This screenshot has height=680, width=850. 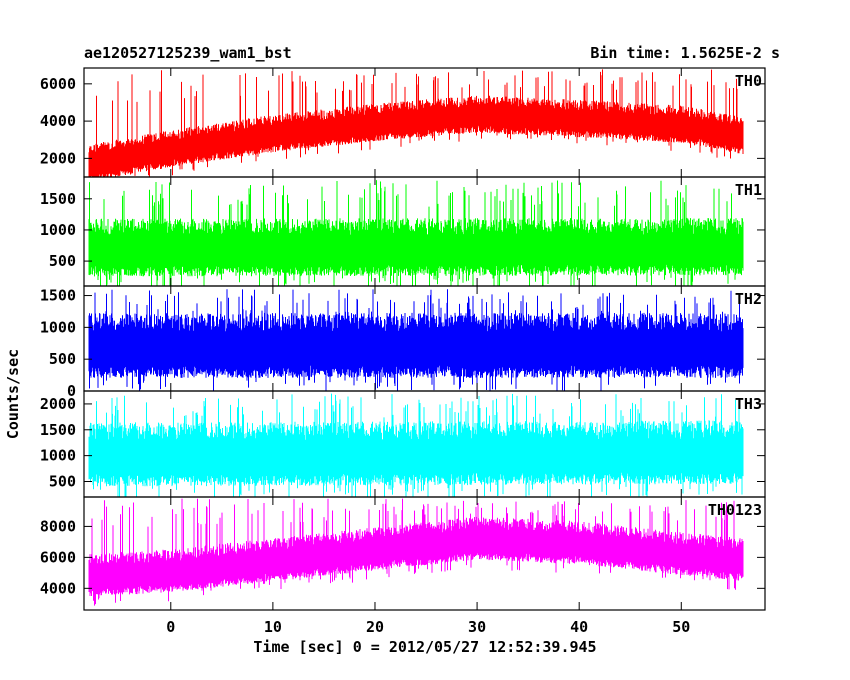 What do you see at coordinates (425, 647) in the screenshot?
I see `x-axis-label: Time [sec] 0 = 2012/05/27 12:52:39.945` at bounding box center [425, 647].